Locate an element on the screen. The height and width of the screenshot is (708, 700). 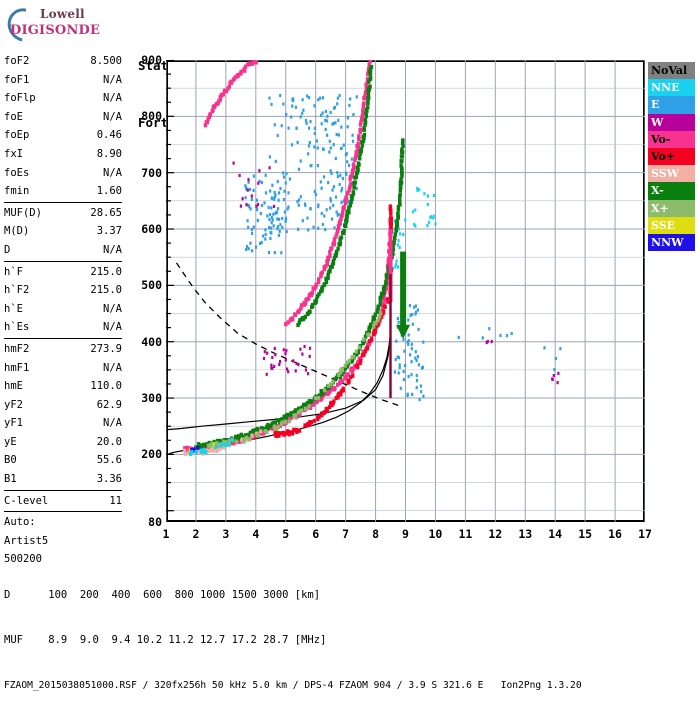
param-row-hes: h`Es N/A is located at coordinates (63, 327).